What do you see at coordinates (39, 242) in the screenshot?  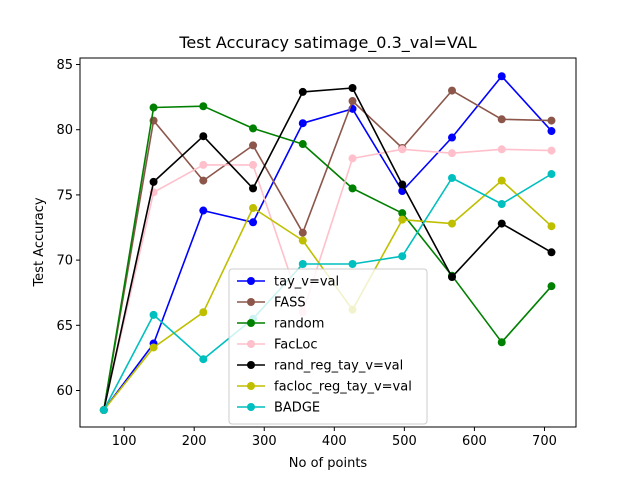 I see `y-axis-label: Test Accuracy` at bounding box center [39, 242].